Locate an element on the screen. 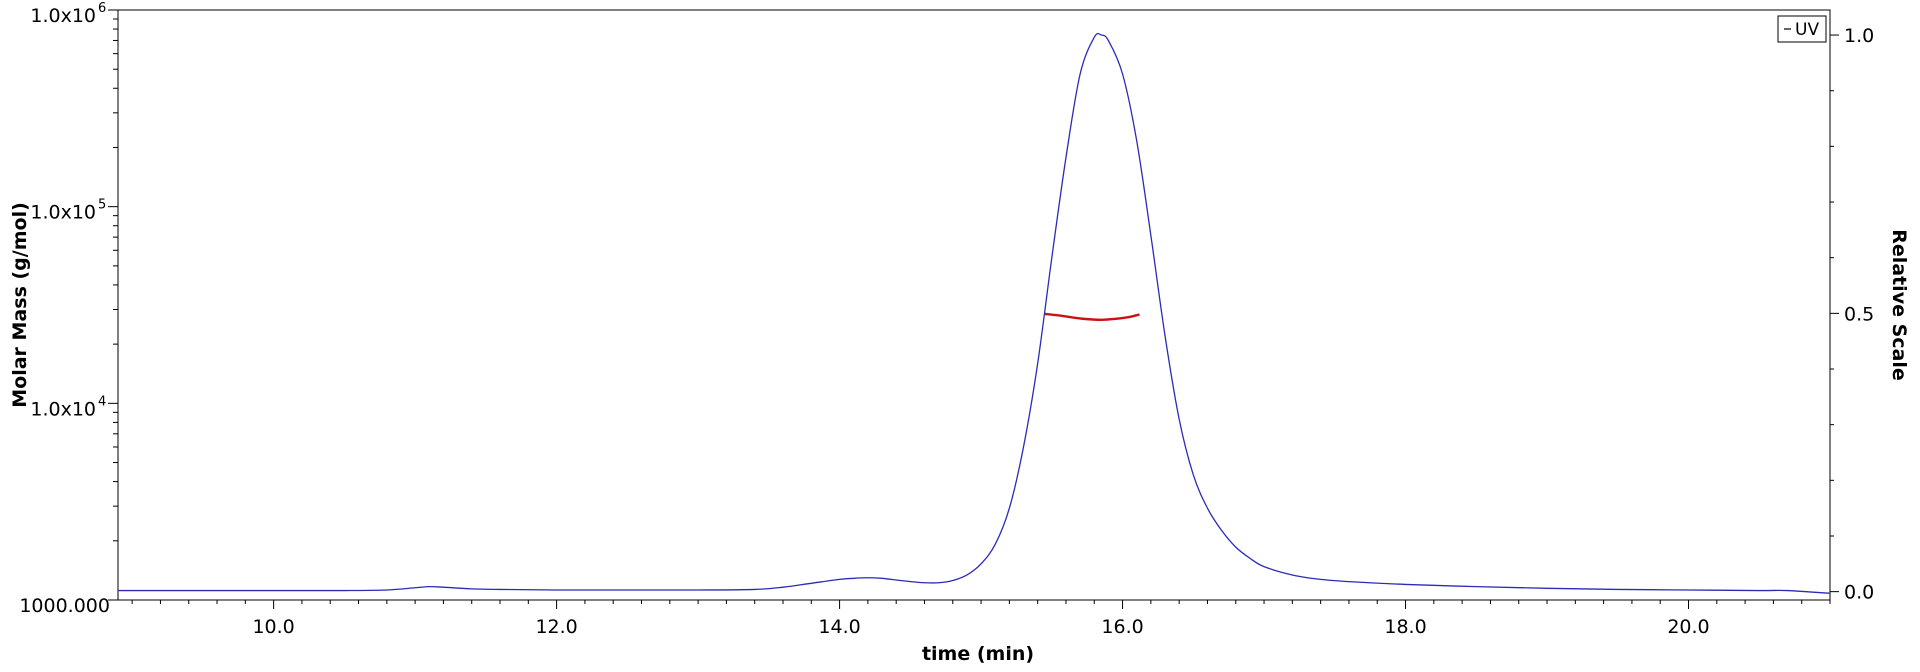 This screenshot has width=1920, height=672. left-tick-exponent: 6 is located at coordinates (102, 8).